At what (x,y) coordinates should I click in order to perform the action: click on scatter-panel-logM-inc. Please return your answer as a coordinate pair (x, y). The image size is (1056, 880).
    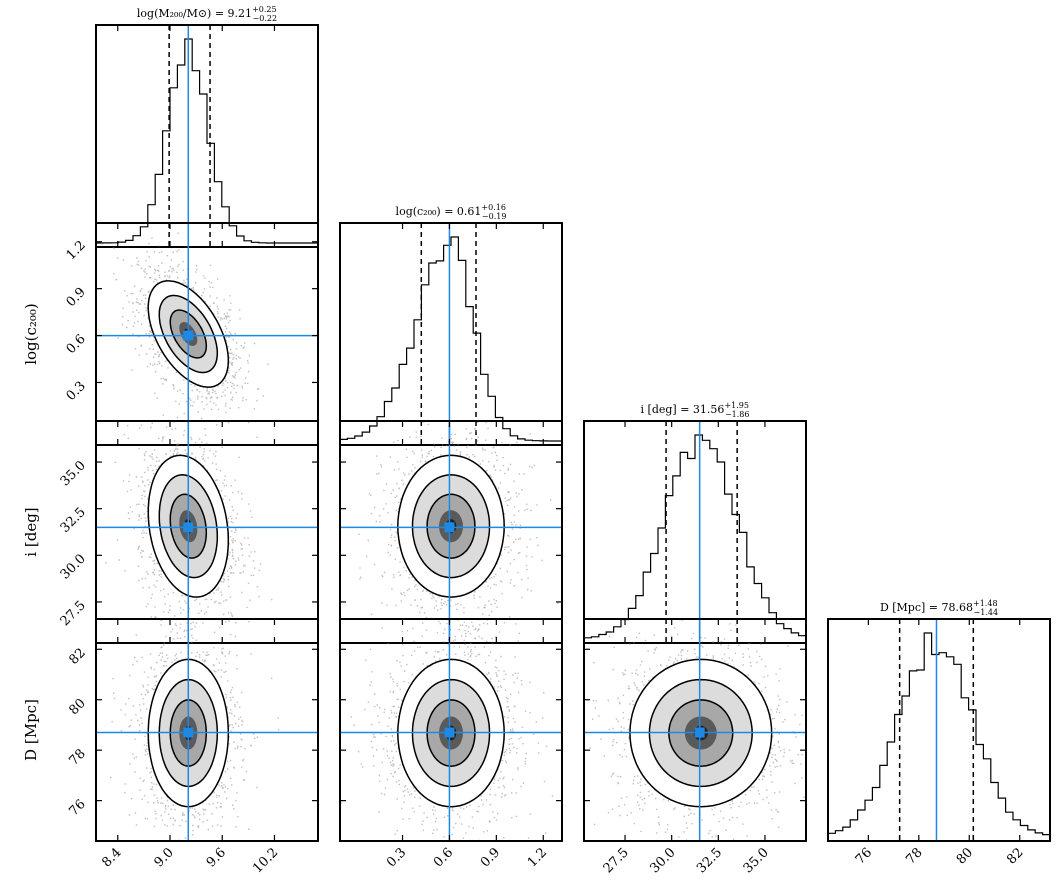
    Looking at the image, I should click on (207, 532).